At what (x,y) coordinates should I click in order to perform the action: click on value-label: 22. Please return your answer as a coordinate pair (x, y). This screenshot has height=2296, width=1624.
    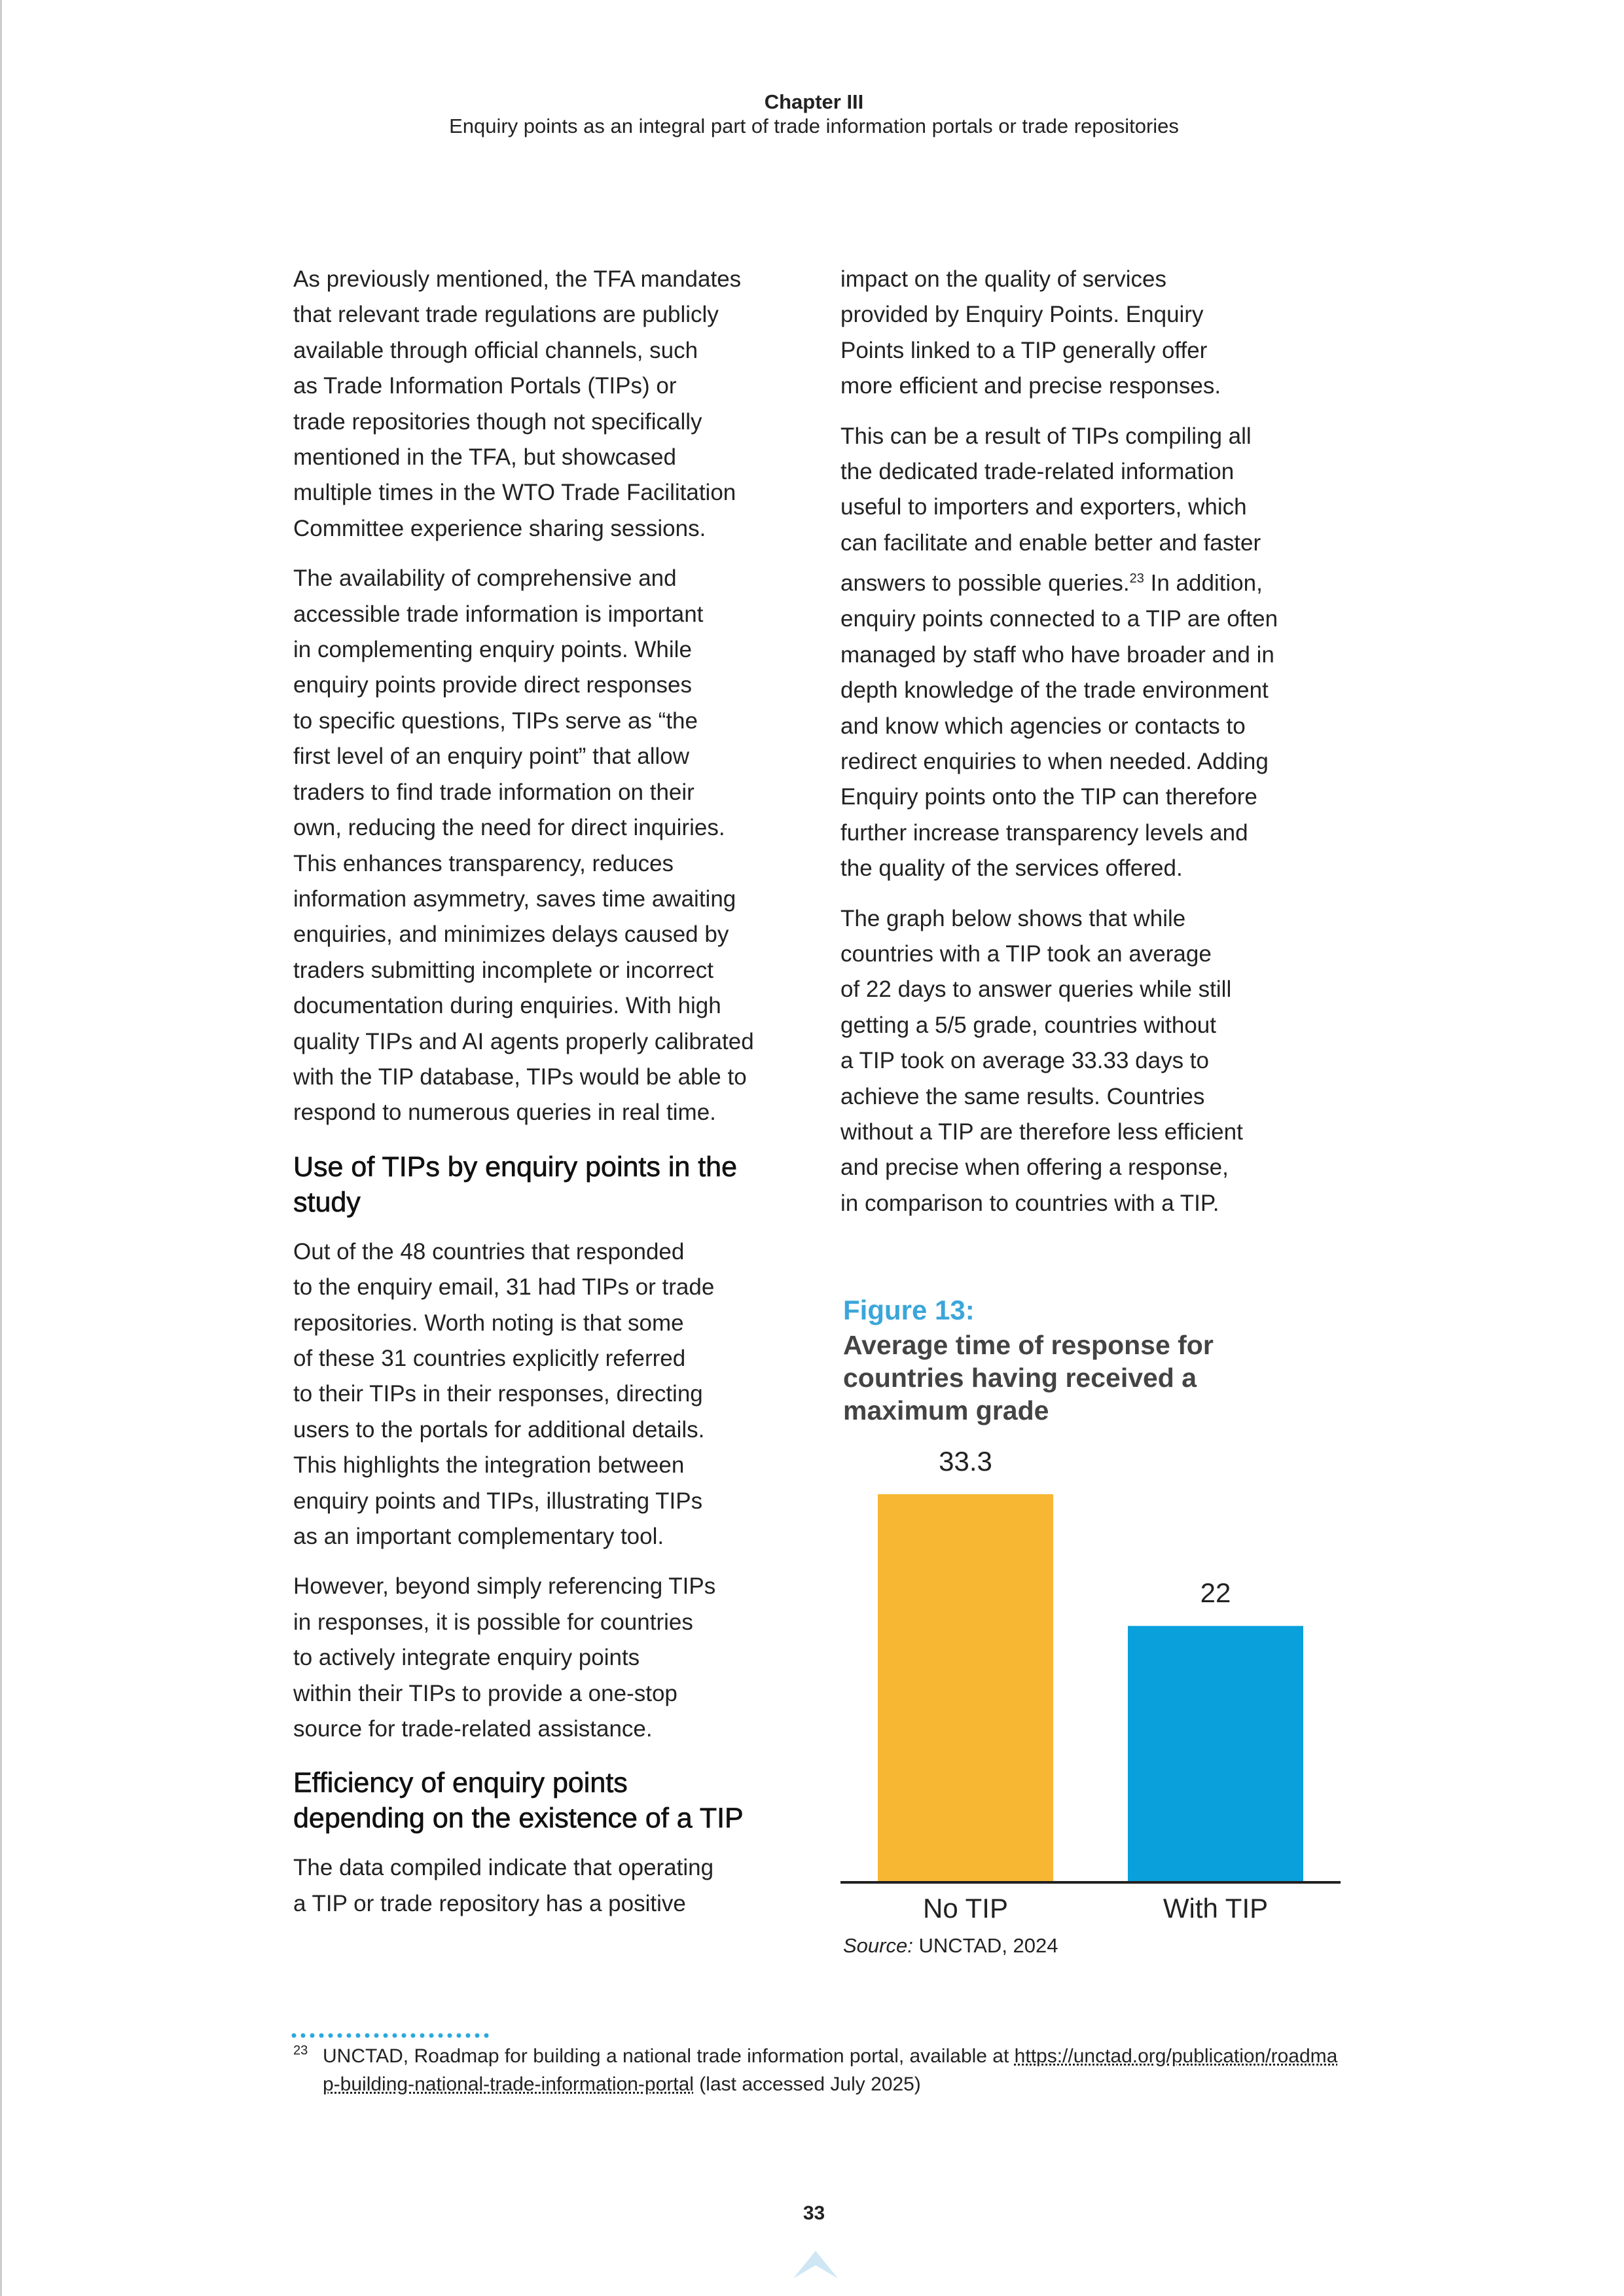
    Looking at the image, I should click on (1215, 1592).